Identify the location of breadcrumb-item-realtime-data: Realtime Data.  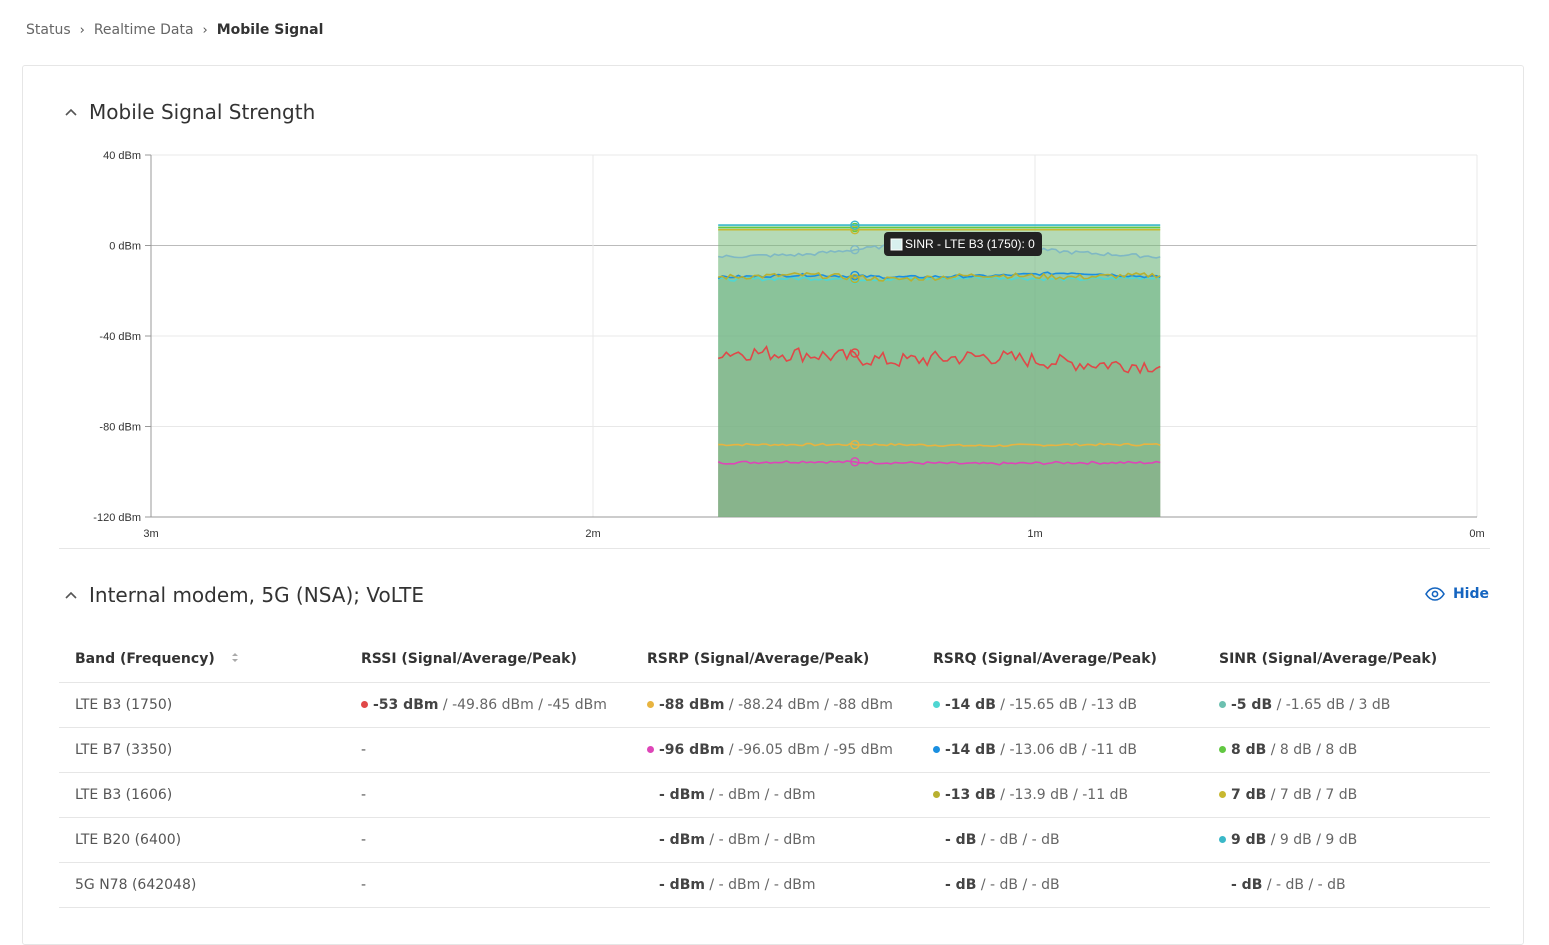
(143, 30).